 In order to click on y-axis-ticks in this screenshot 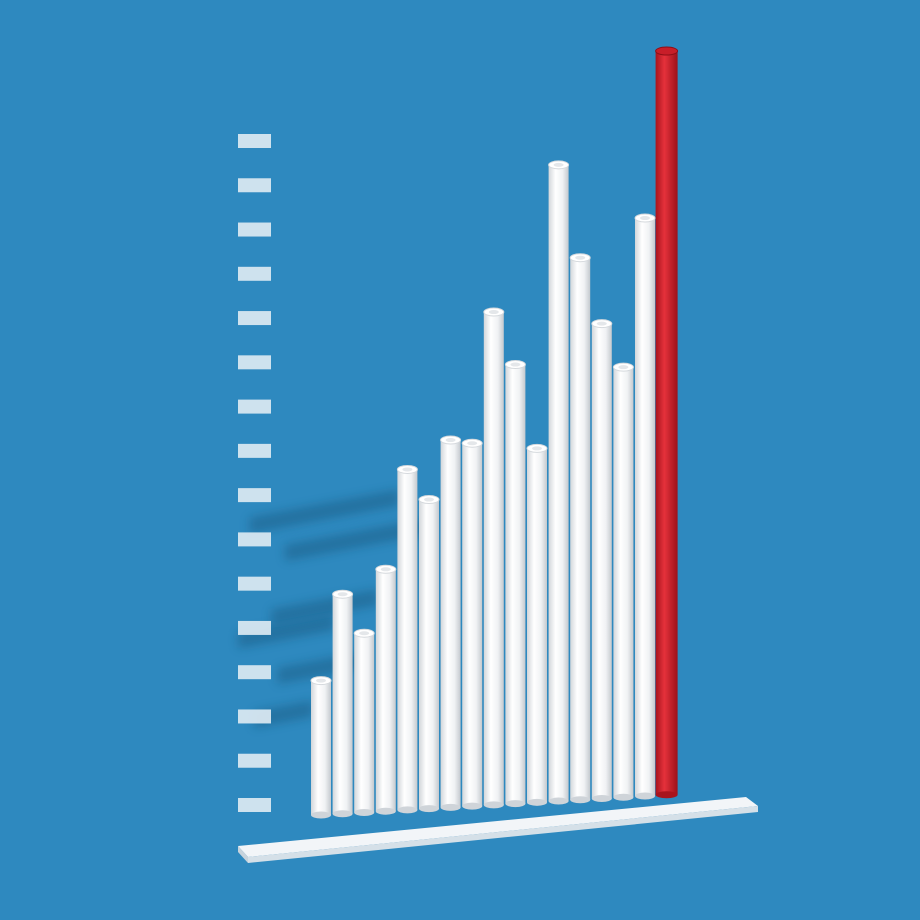, I will do `click(254, 473)`.